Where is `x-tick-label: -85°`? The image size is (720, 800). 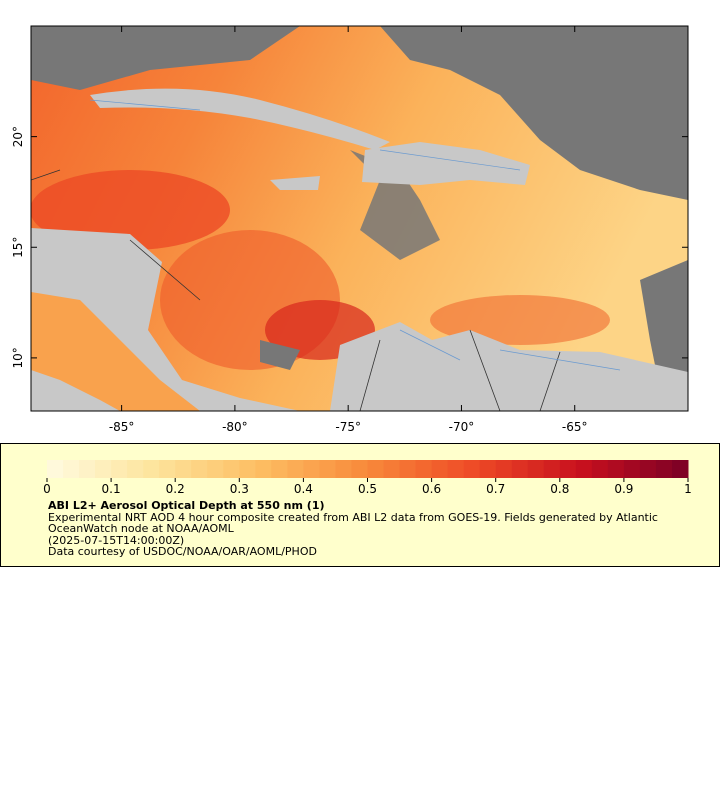
x-tick-label: -85° is located at coordinates (122, 427).